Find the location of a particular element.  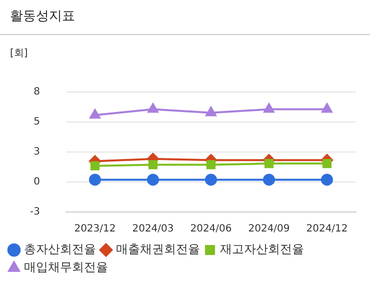

legend-label: 매출채권회전율 is located at coordinates (158, 249).